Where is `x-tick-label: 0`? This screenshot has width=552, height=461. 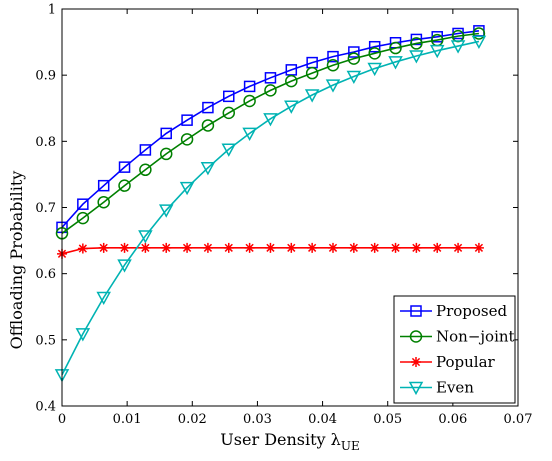
x-tick-label: 0 is located at coordinates (62, 419).